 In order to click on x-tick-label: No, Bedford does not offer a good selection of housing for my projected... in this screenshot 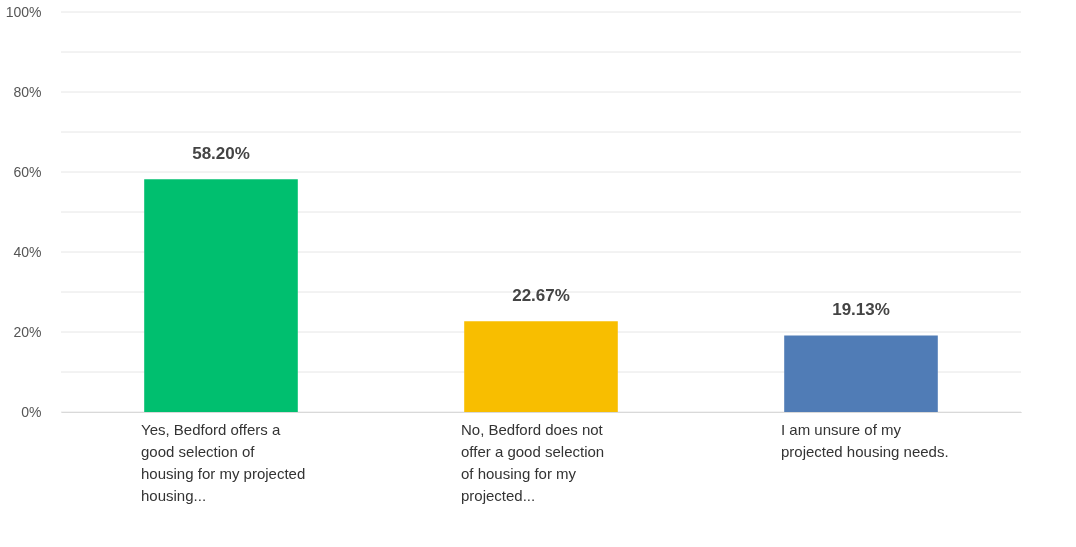, I will do `click(533, 462)`.